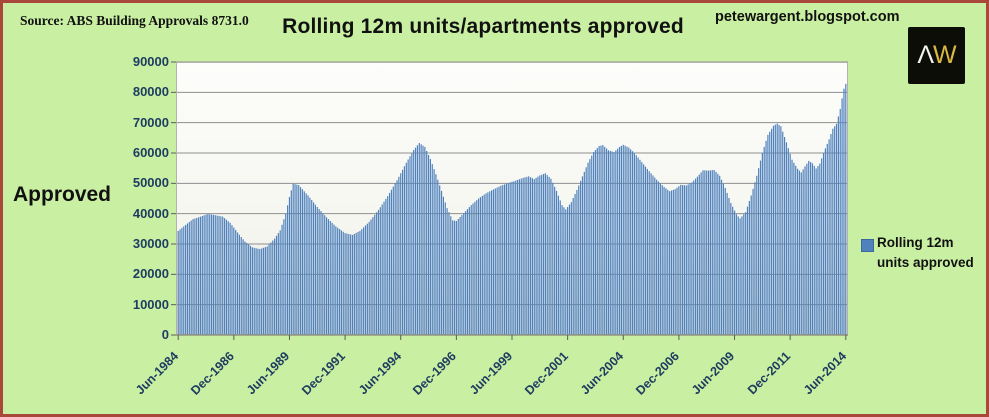 The image size is (989, 417). Describe the element at coordinates (824, 373) in the screenshot. I see `x-tick-label: Jun-2014` at that location.